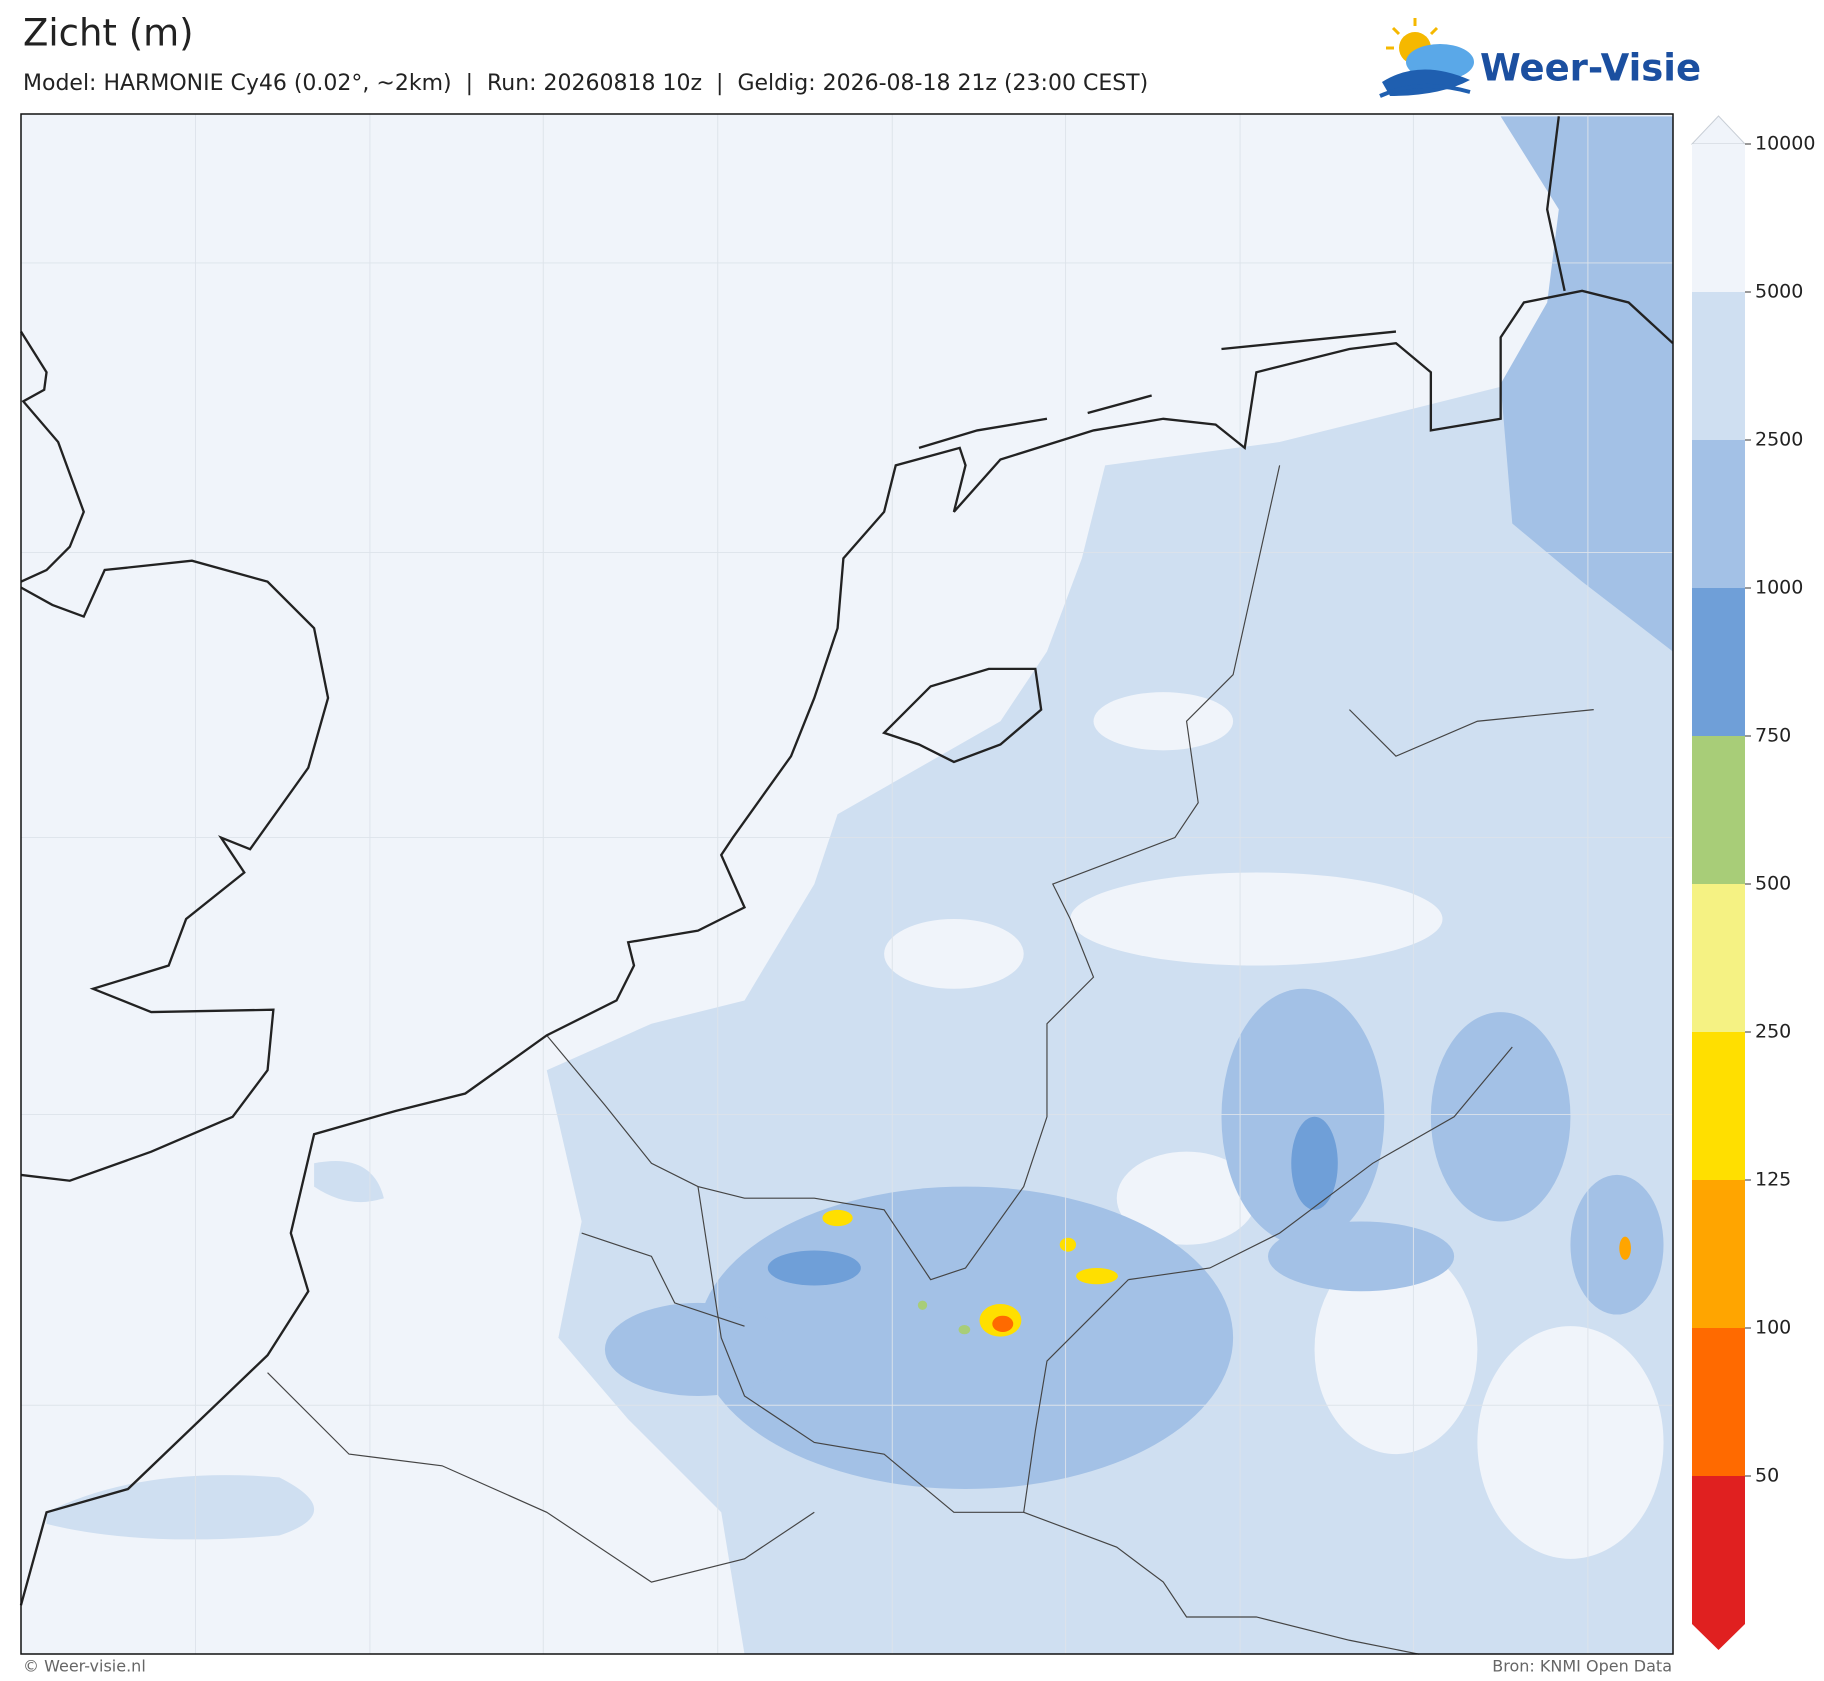  What do you see at coordinates (1785, 144) in the screenshot?
I see `colorbar-tick-label: 10000` at bounding box center [1785, 144].